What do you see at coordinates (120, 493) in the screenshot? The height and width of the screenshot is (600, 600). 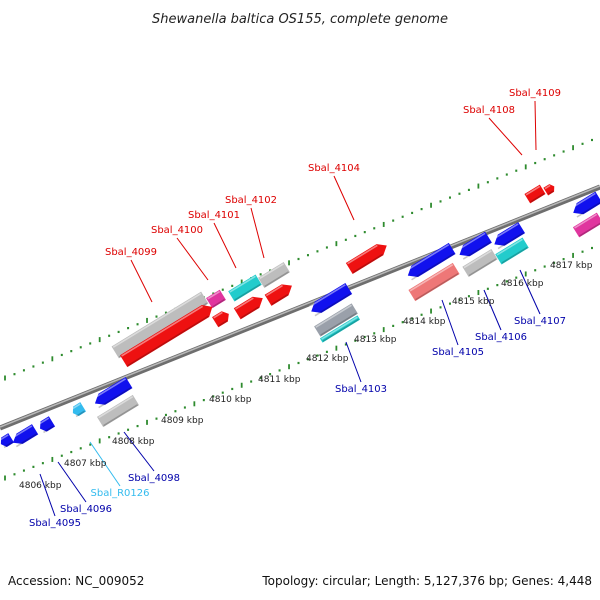 I see `rna-gene-label: Sbal_R0126` at bounding box center [120, 493].